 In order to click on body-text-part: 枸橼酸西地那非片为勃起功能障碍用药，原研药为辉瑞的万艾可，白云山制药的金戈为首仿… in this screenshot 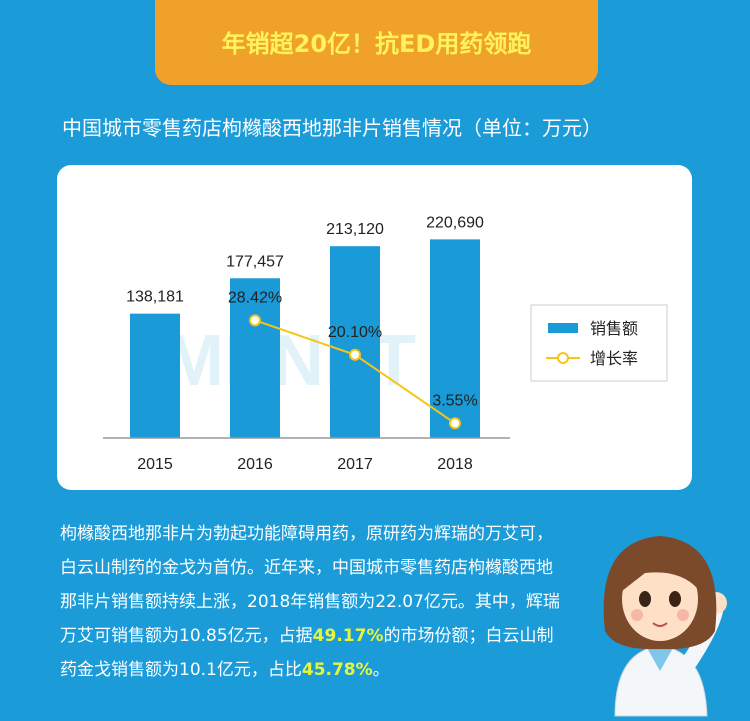, I will do `click(310, 585)`.